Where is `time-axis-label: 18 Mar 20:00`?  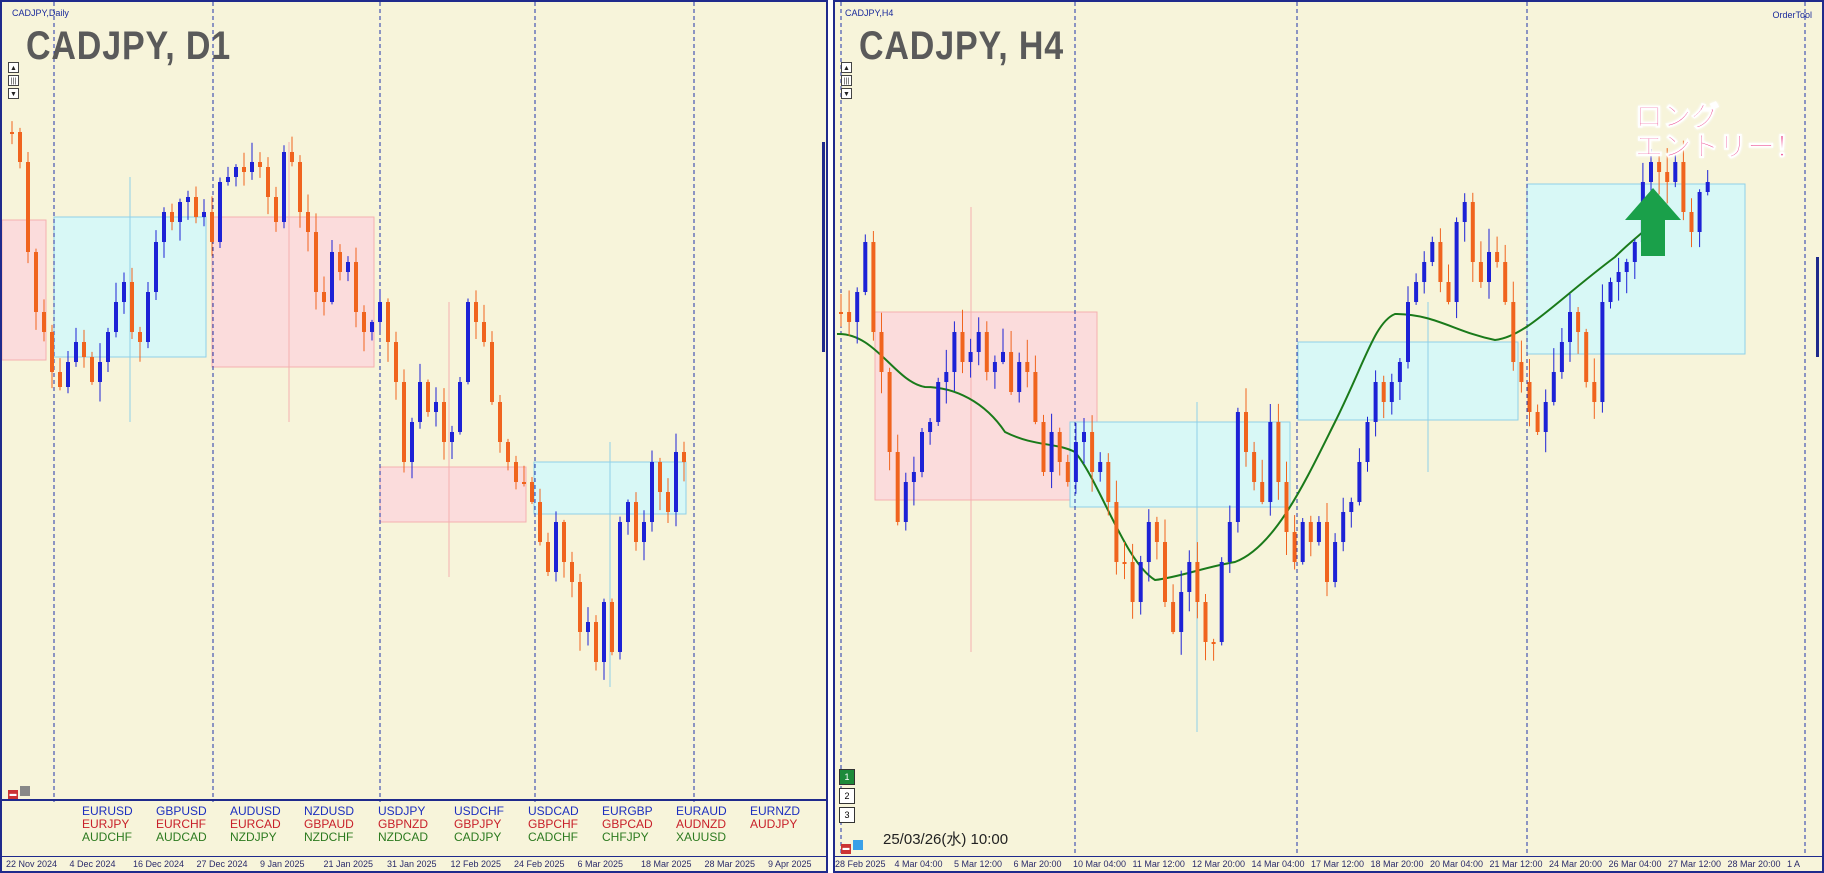 time-axis-label: 18 Mar 20:00 is located at coordinates (1397, 864).